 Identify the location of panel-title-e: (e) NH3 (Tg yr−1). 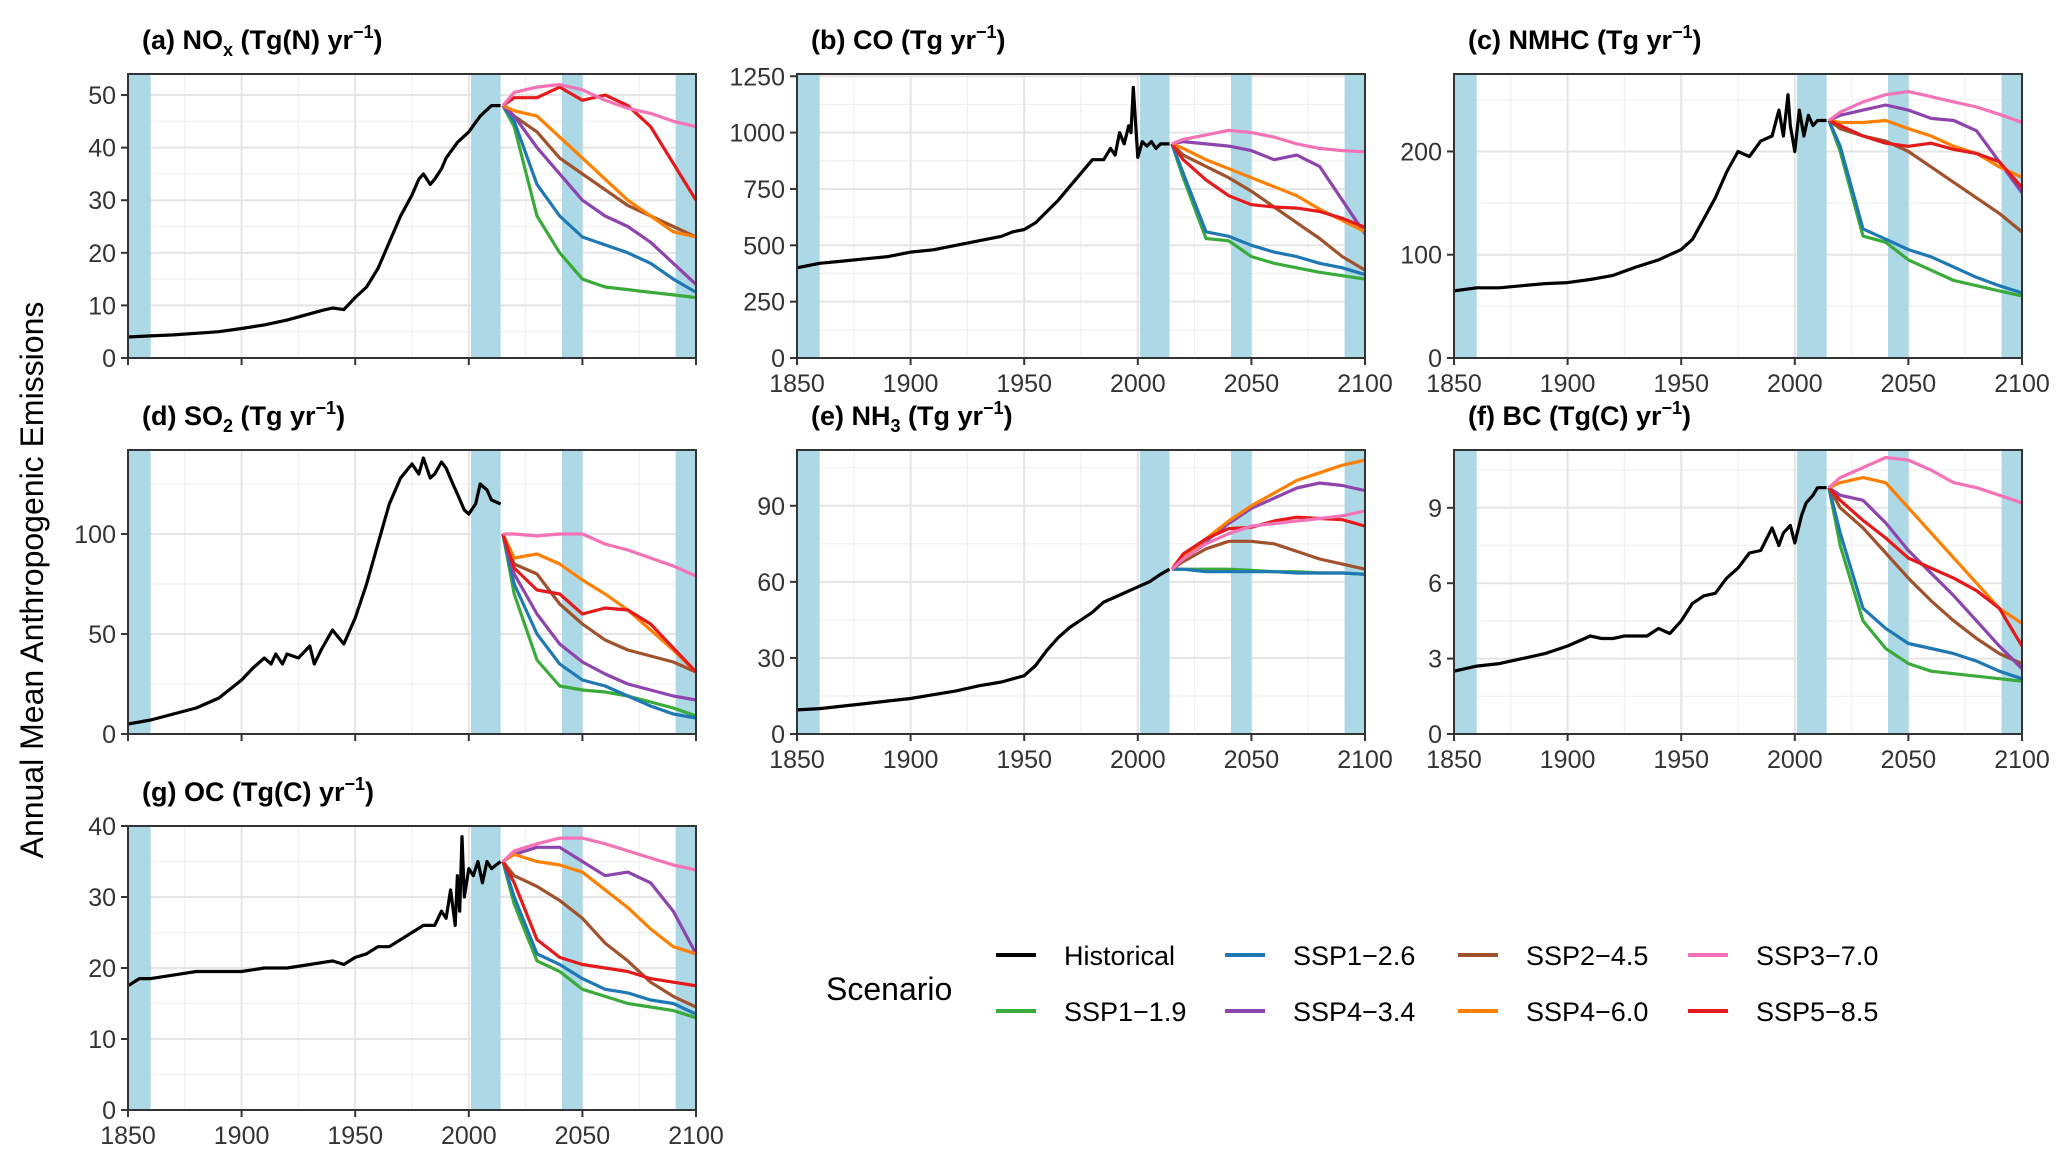
(912, 417).